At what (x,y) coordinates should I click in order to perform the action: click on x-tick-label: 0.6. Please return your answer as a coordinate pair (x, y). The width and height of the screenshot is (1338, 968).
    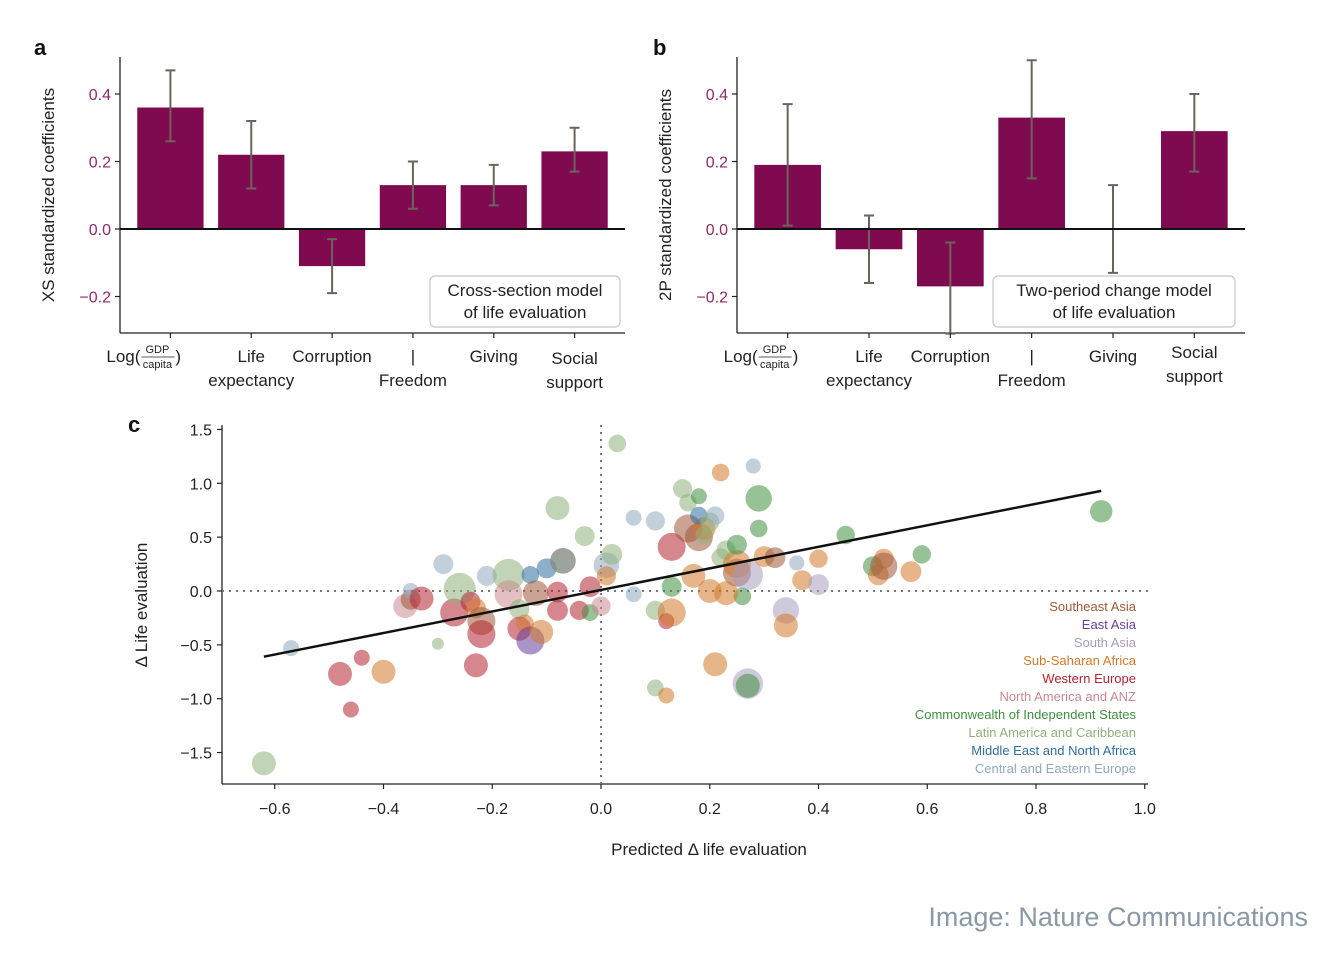
    Looking at the image, I should click on (927, 809).